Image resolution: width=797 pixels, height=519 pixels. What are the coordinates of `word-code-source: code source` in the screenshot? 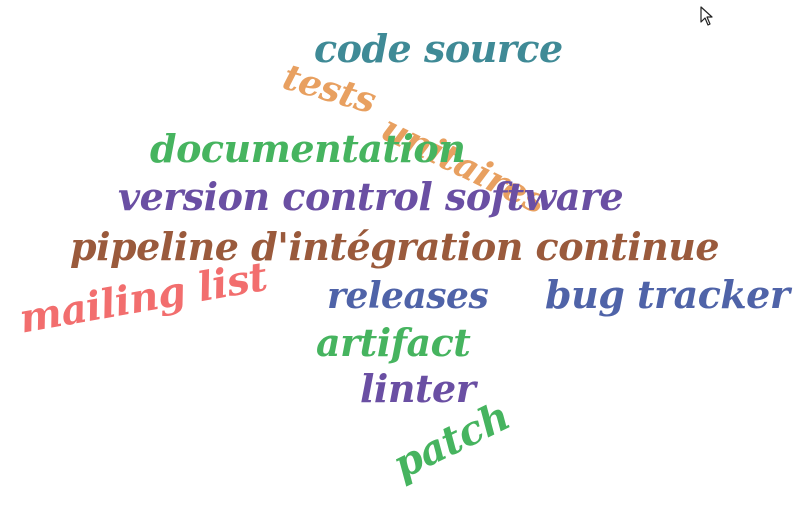 It's located at (438, 48).